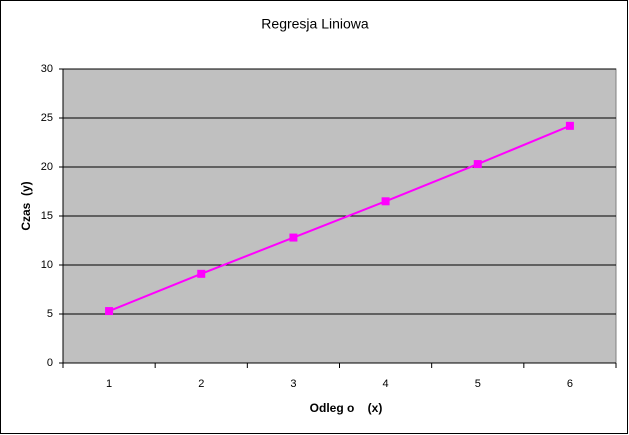 This screenshot has height=435, width=629. What do you see at coordinates (47, 118) in the screenshot?
I see `y-tick-label: 25` at bounding box center [47, 118].